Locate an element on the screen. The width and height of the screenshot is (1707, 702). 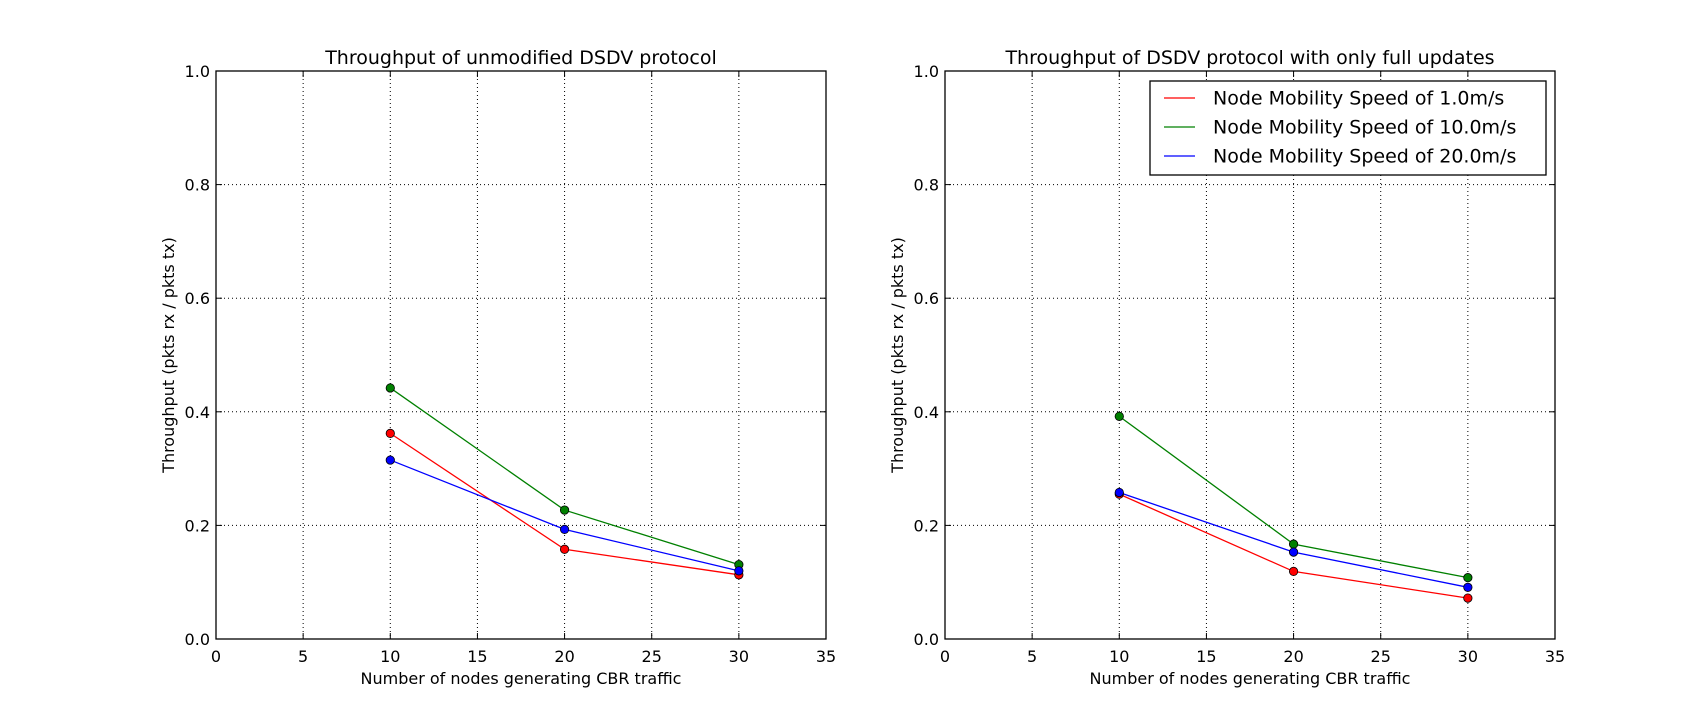
chart-right-y-axis-label: Throughput (pkts rx / pkts tx) is located at coordinates (897, 355).